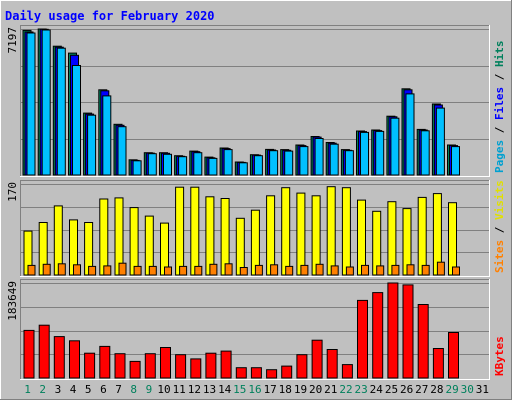  I want to click on legend-files: Files, so click(499, 103).